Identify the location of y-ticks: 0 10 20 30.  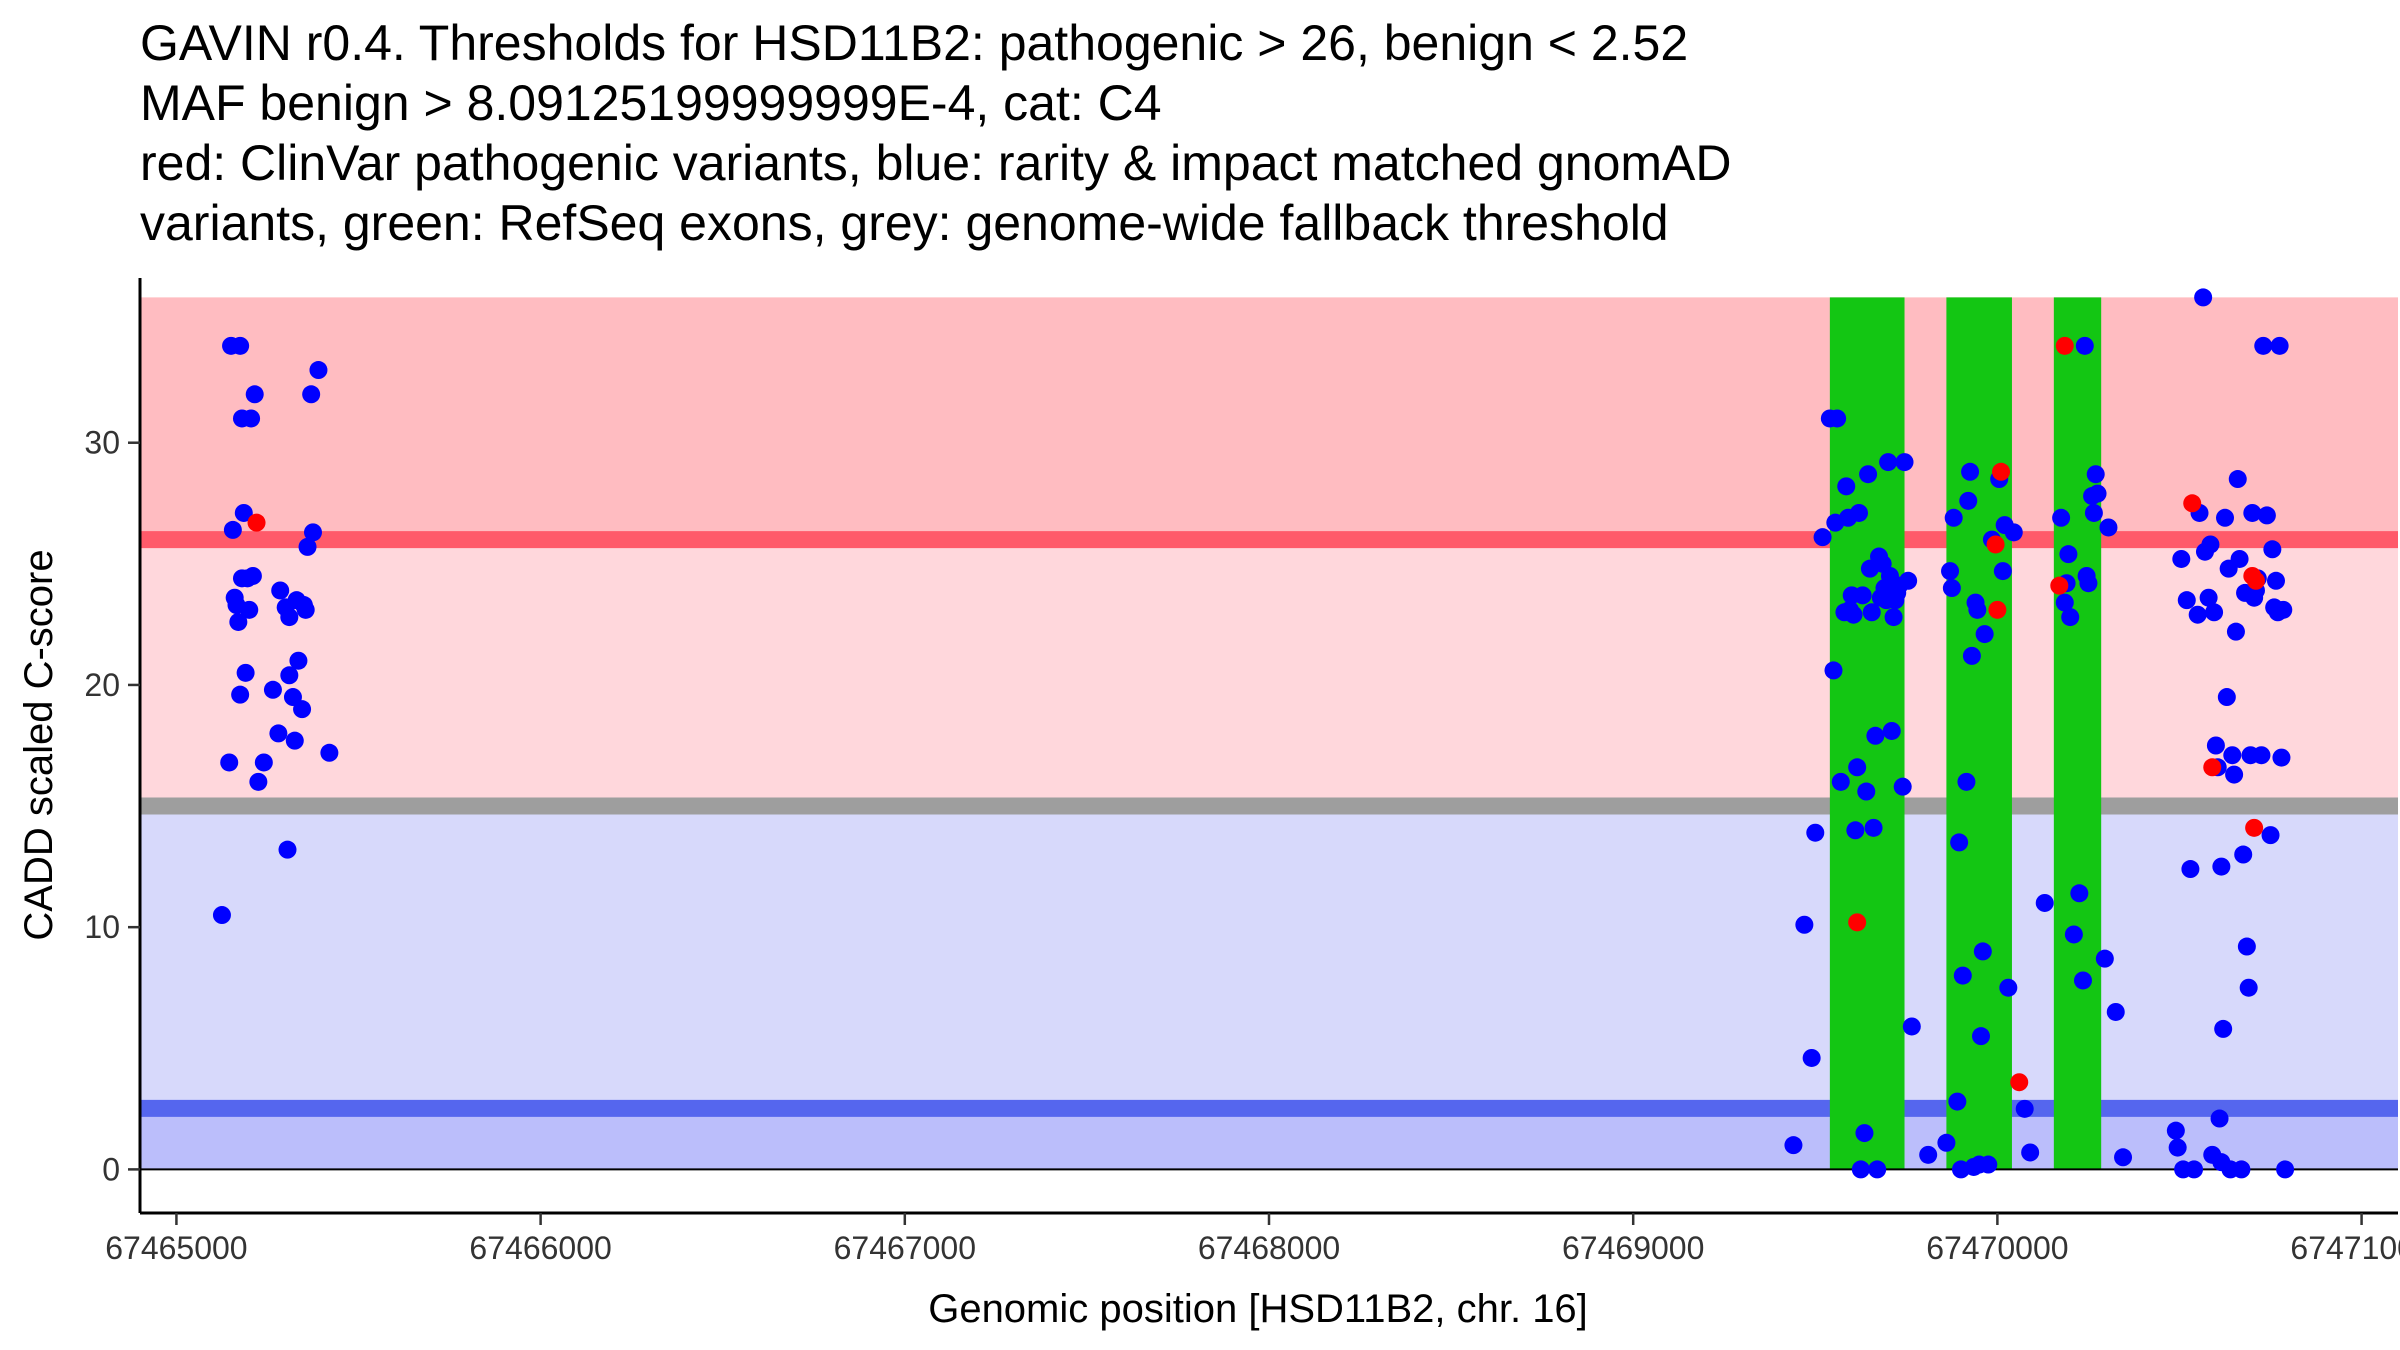
(112, 806).